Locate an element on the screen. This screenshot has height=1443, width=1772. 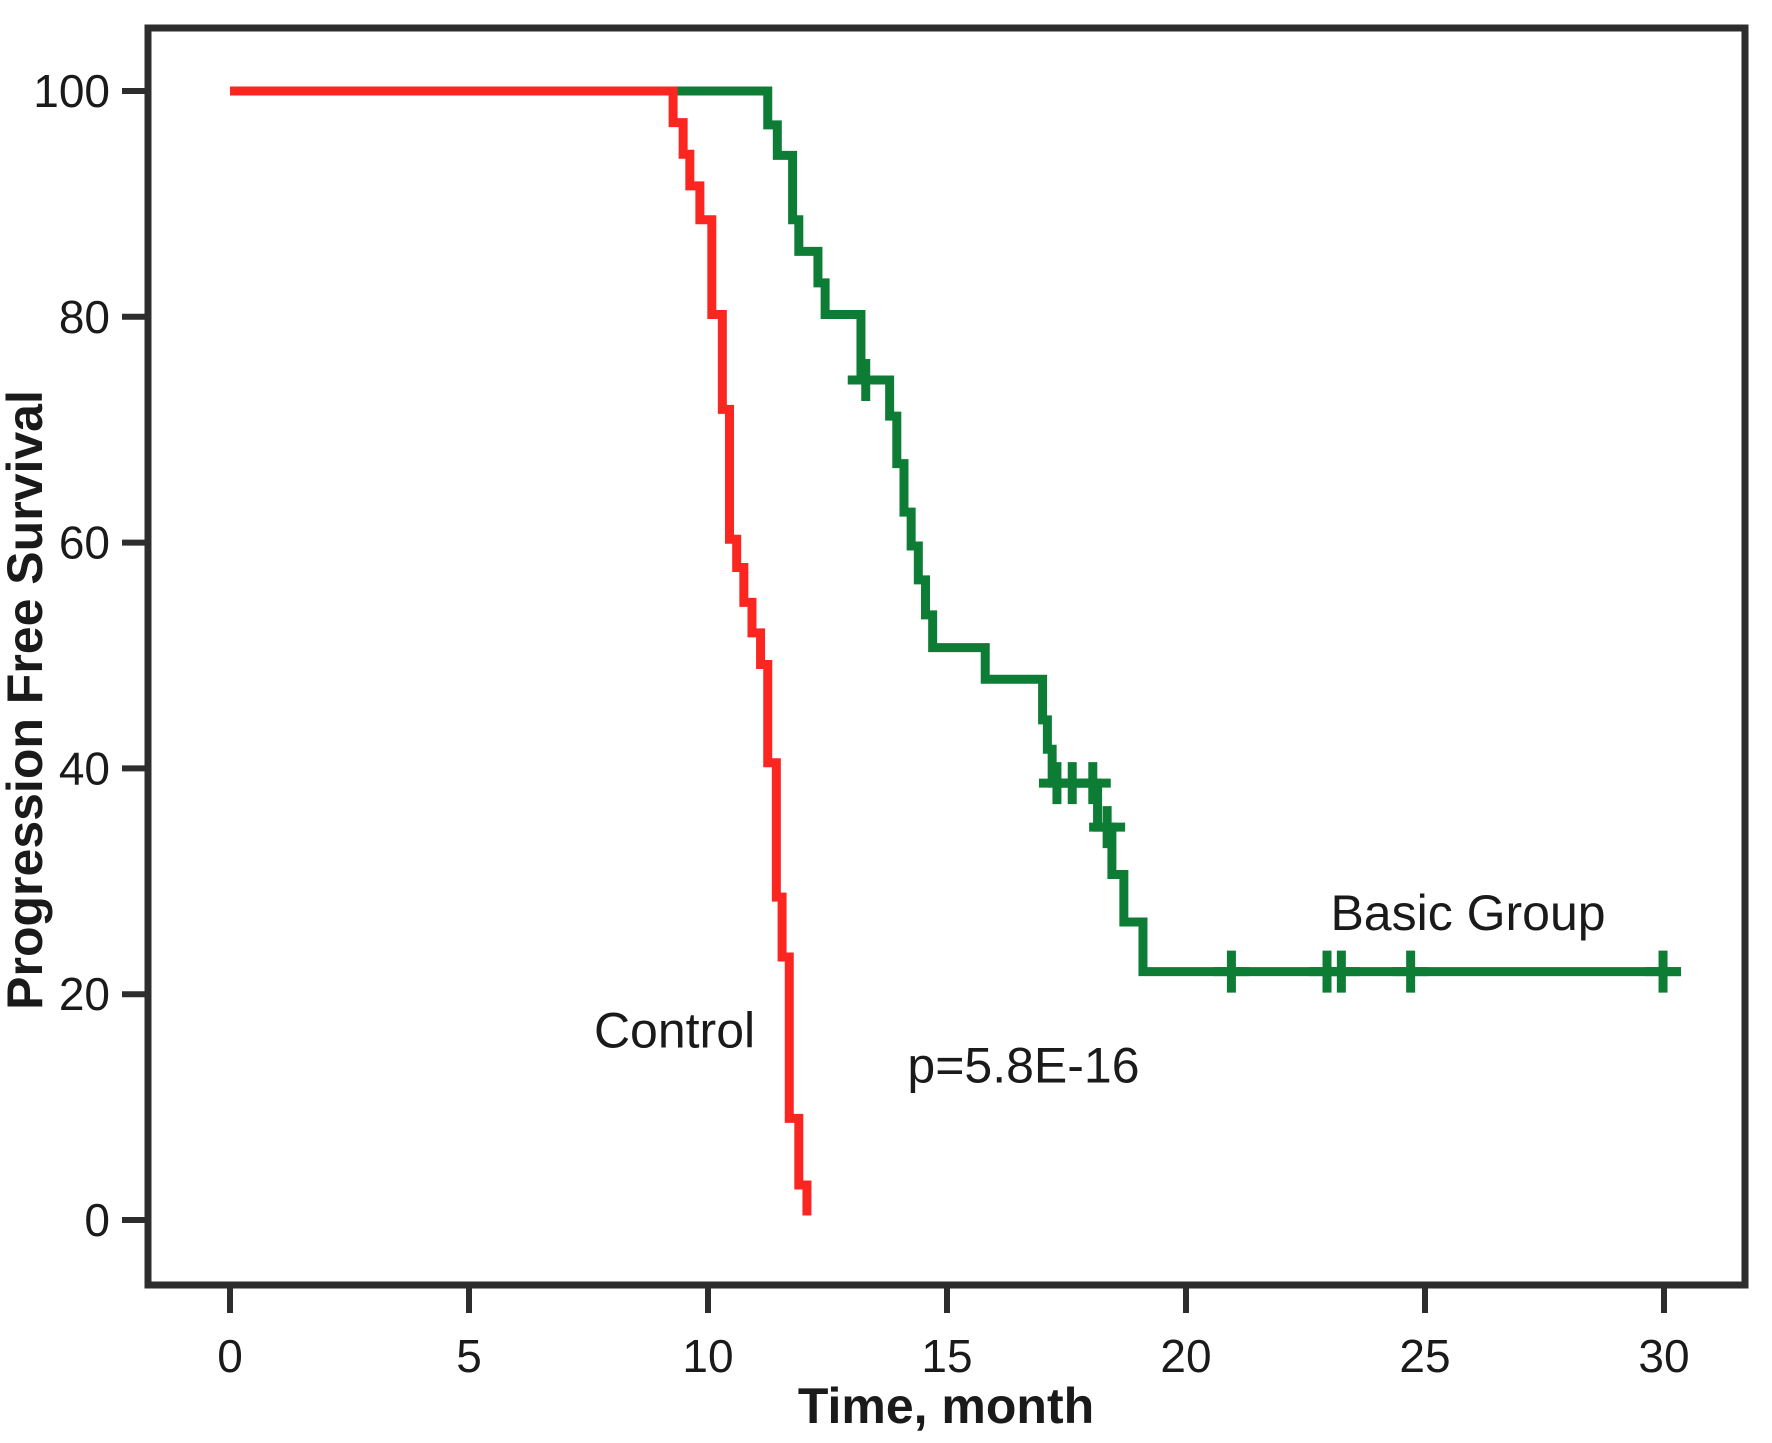
y-axis-title: Progression Free Survival is located at coordinates (26, 700).